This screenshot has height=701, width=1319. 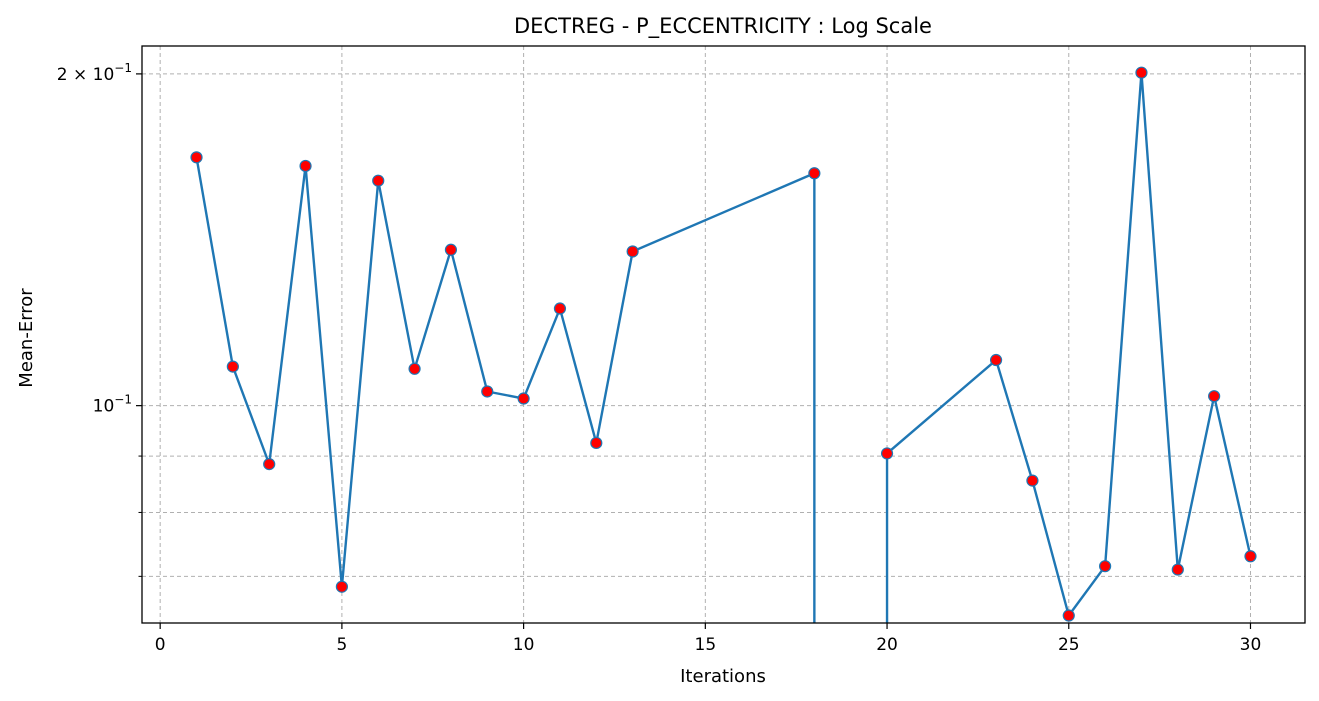 What do you see at coordinates (341, 645) in the screenshot?
I see `x-tick-label: 5` at bounding box center [341, 645].